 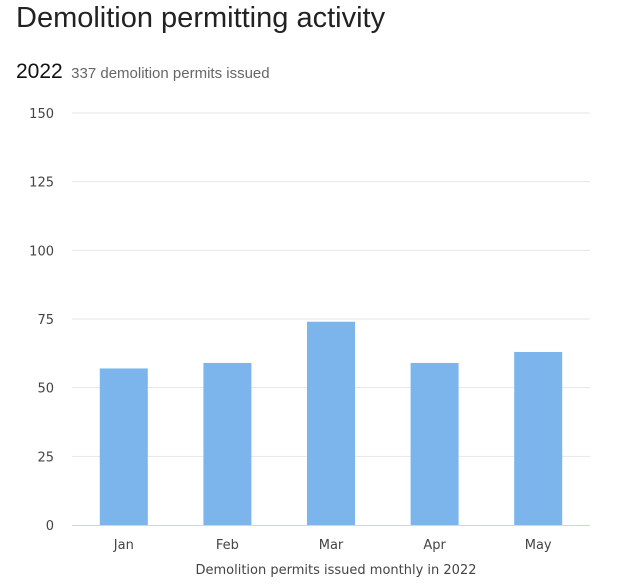 What do you see at coordinates (538, 438) in the screenshot?
I see `bar-may` at bounding box center [538, 438].